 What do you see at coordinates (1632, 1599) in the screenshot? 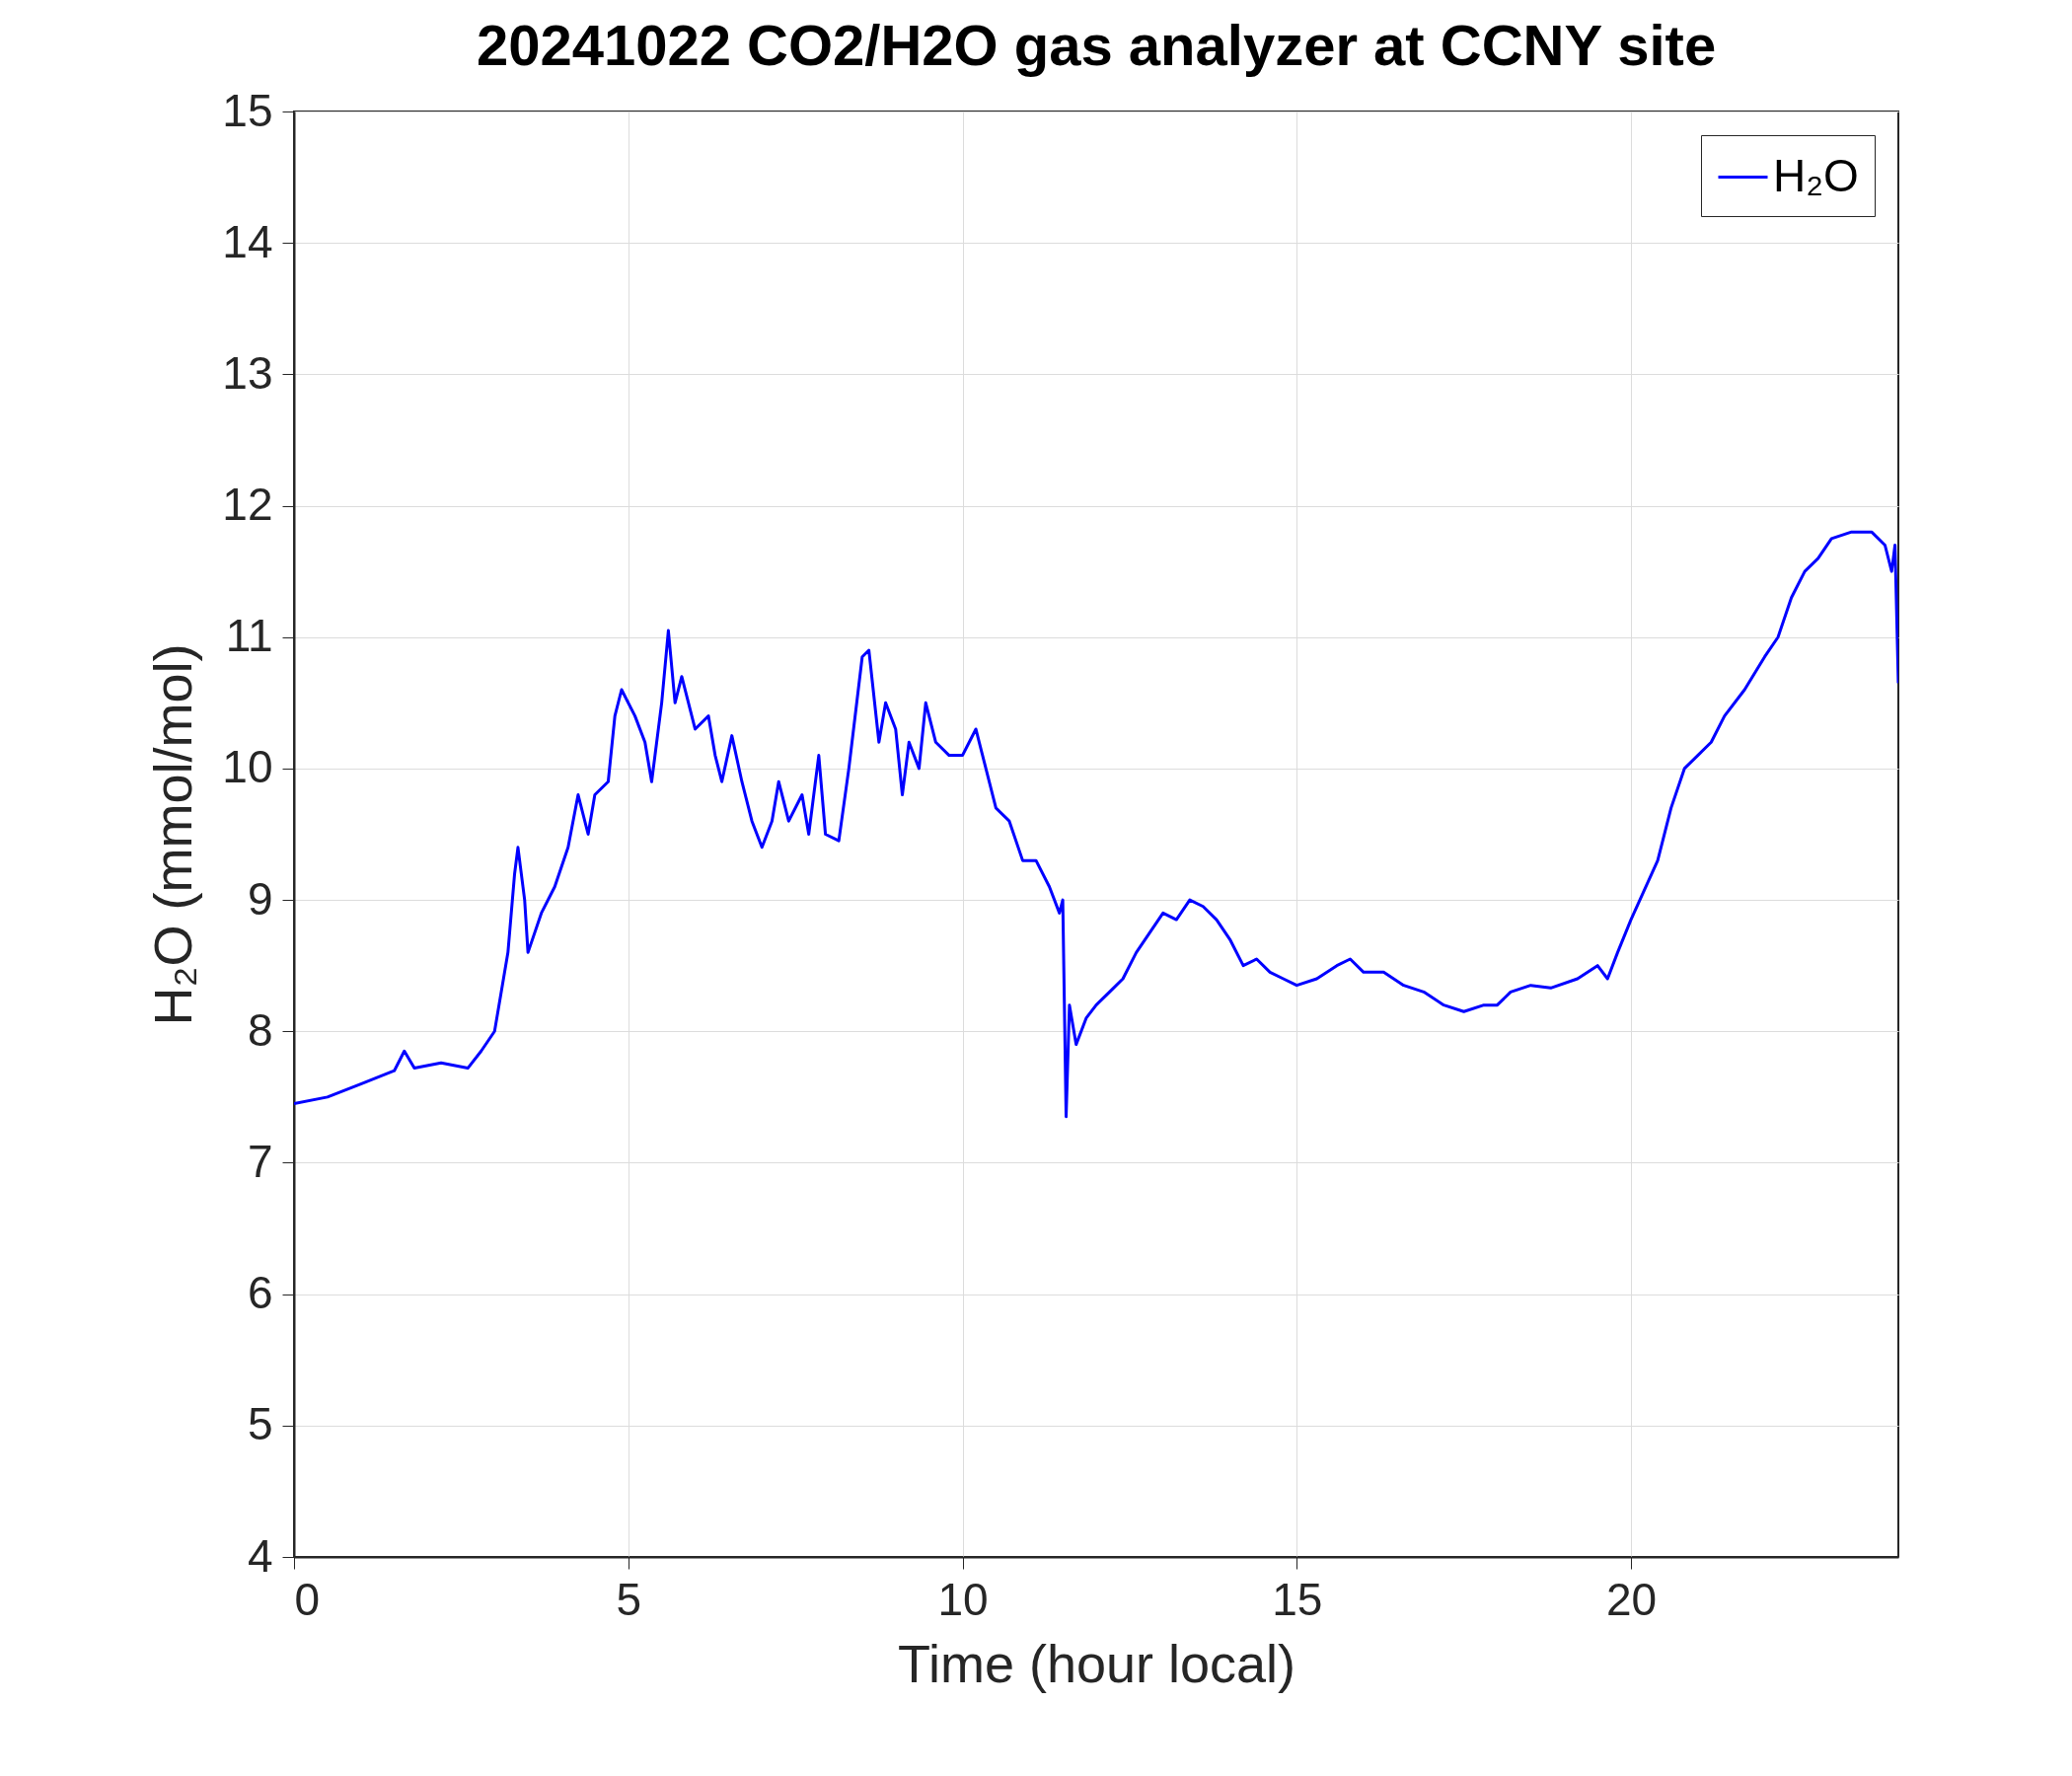
I see `x-tick-label: 20` at bounding box center [1632, 1599].